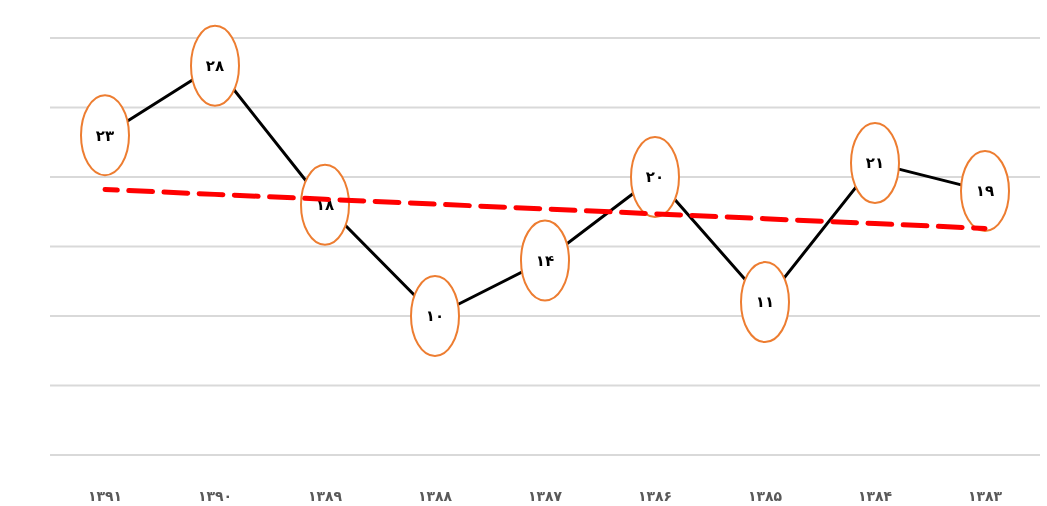  Describe the element at coordinates (765, 495) in the screenshot. I see `x-tick-label: ۱۳۸۵` at that location.